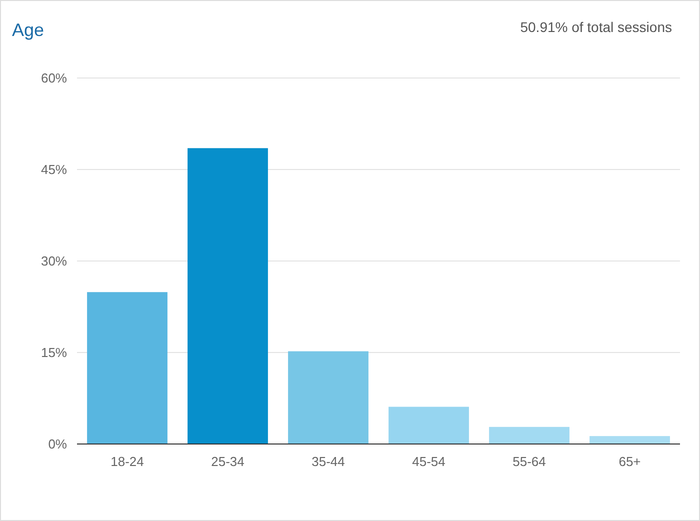  I want to click on x-tick-label: 65+, so click(629, 461).